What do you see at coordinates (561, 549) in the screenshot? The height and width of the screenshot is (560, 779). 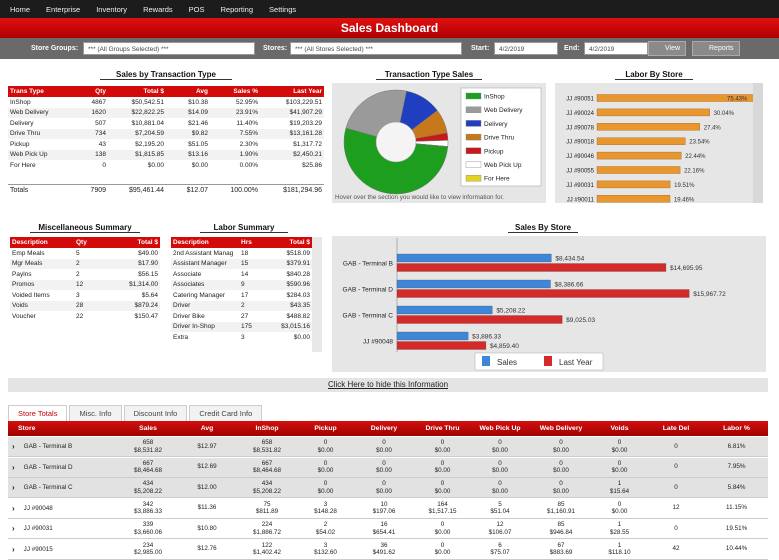 I see `table-cell: 67 $883.69` at bounding box center [561, 549].